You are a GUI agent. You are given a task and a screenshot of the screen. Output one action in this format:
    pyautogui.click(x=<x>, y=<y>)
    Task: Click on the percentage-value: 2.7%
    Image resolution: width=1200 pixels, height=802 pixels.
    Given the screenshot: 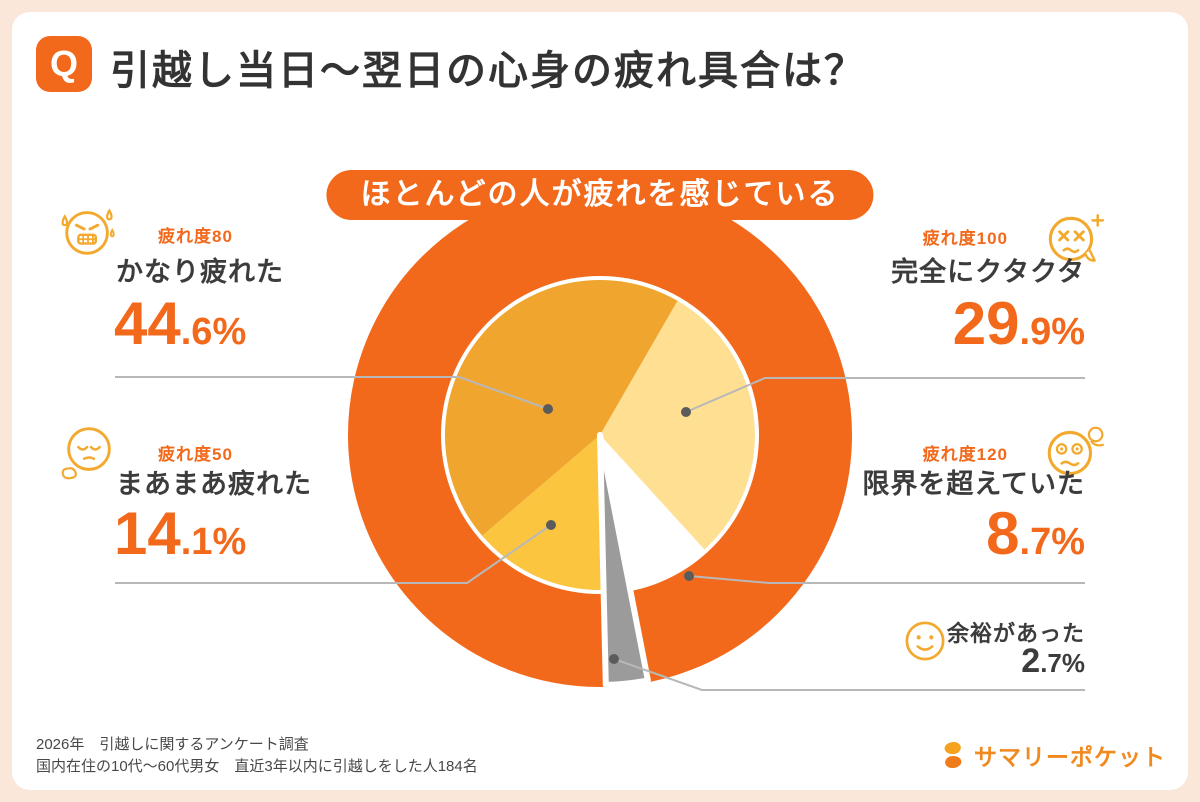 What is the action you would take?
    pyautogui.click(x=1053, y=661)
    